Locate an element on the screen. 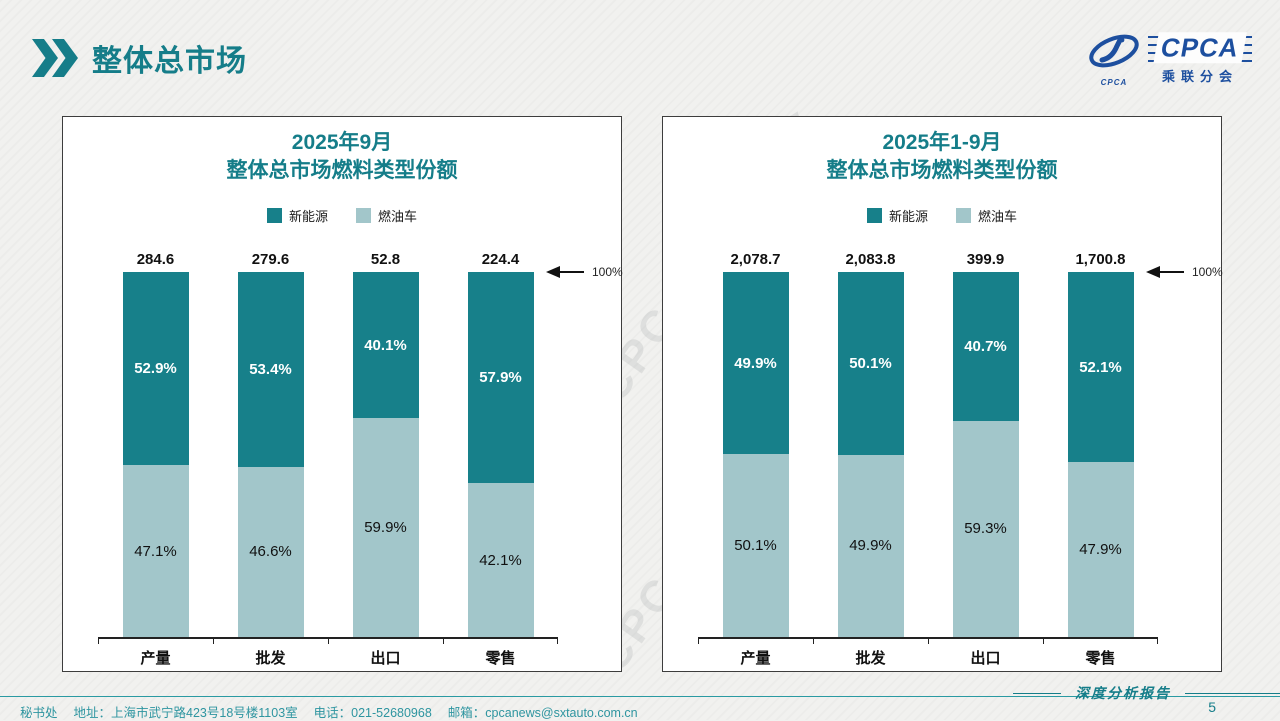 This screenshot has height=721, width=1280. chart-title-line1: 2025年1-9月 is located at coordinates (942, 142).